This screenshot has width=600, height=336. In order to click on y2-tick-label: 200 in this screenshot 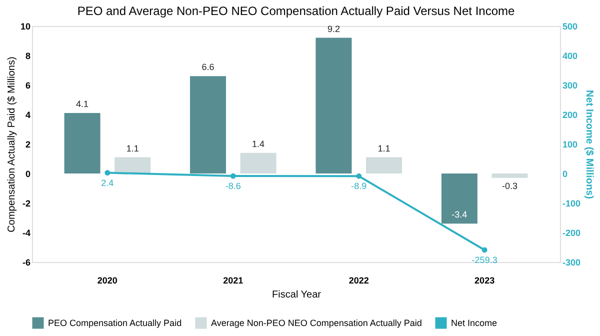, I will do `click(570, 115)`.